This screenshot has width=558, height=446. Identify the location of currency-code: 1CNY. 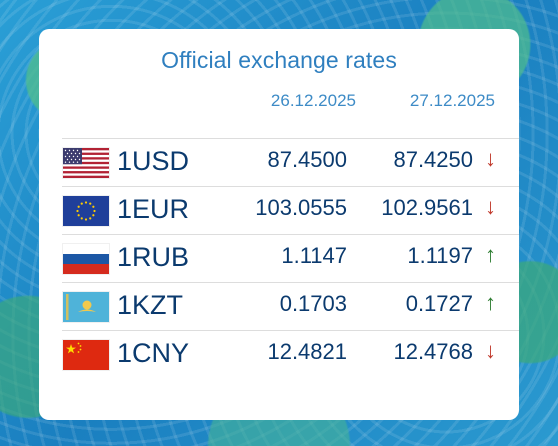
(153, 353).